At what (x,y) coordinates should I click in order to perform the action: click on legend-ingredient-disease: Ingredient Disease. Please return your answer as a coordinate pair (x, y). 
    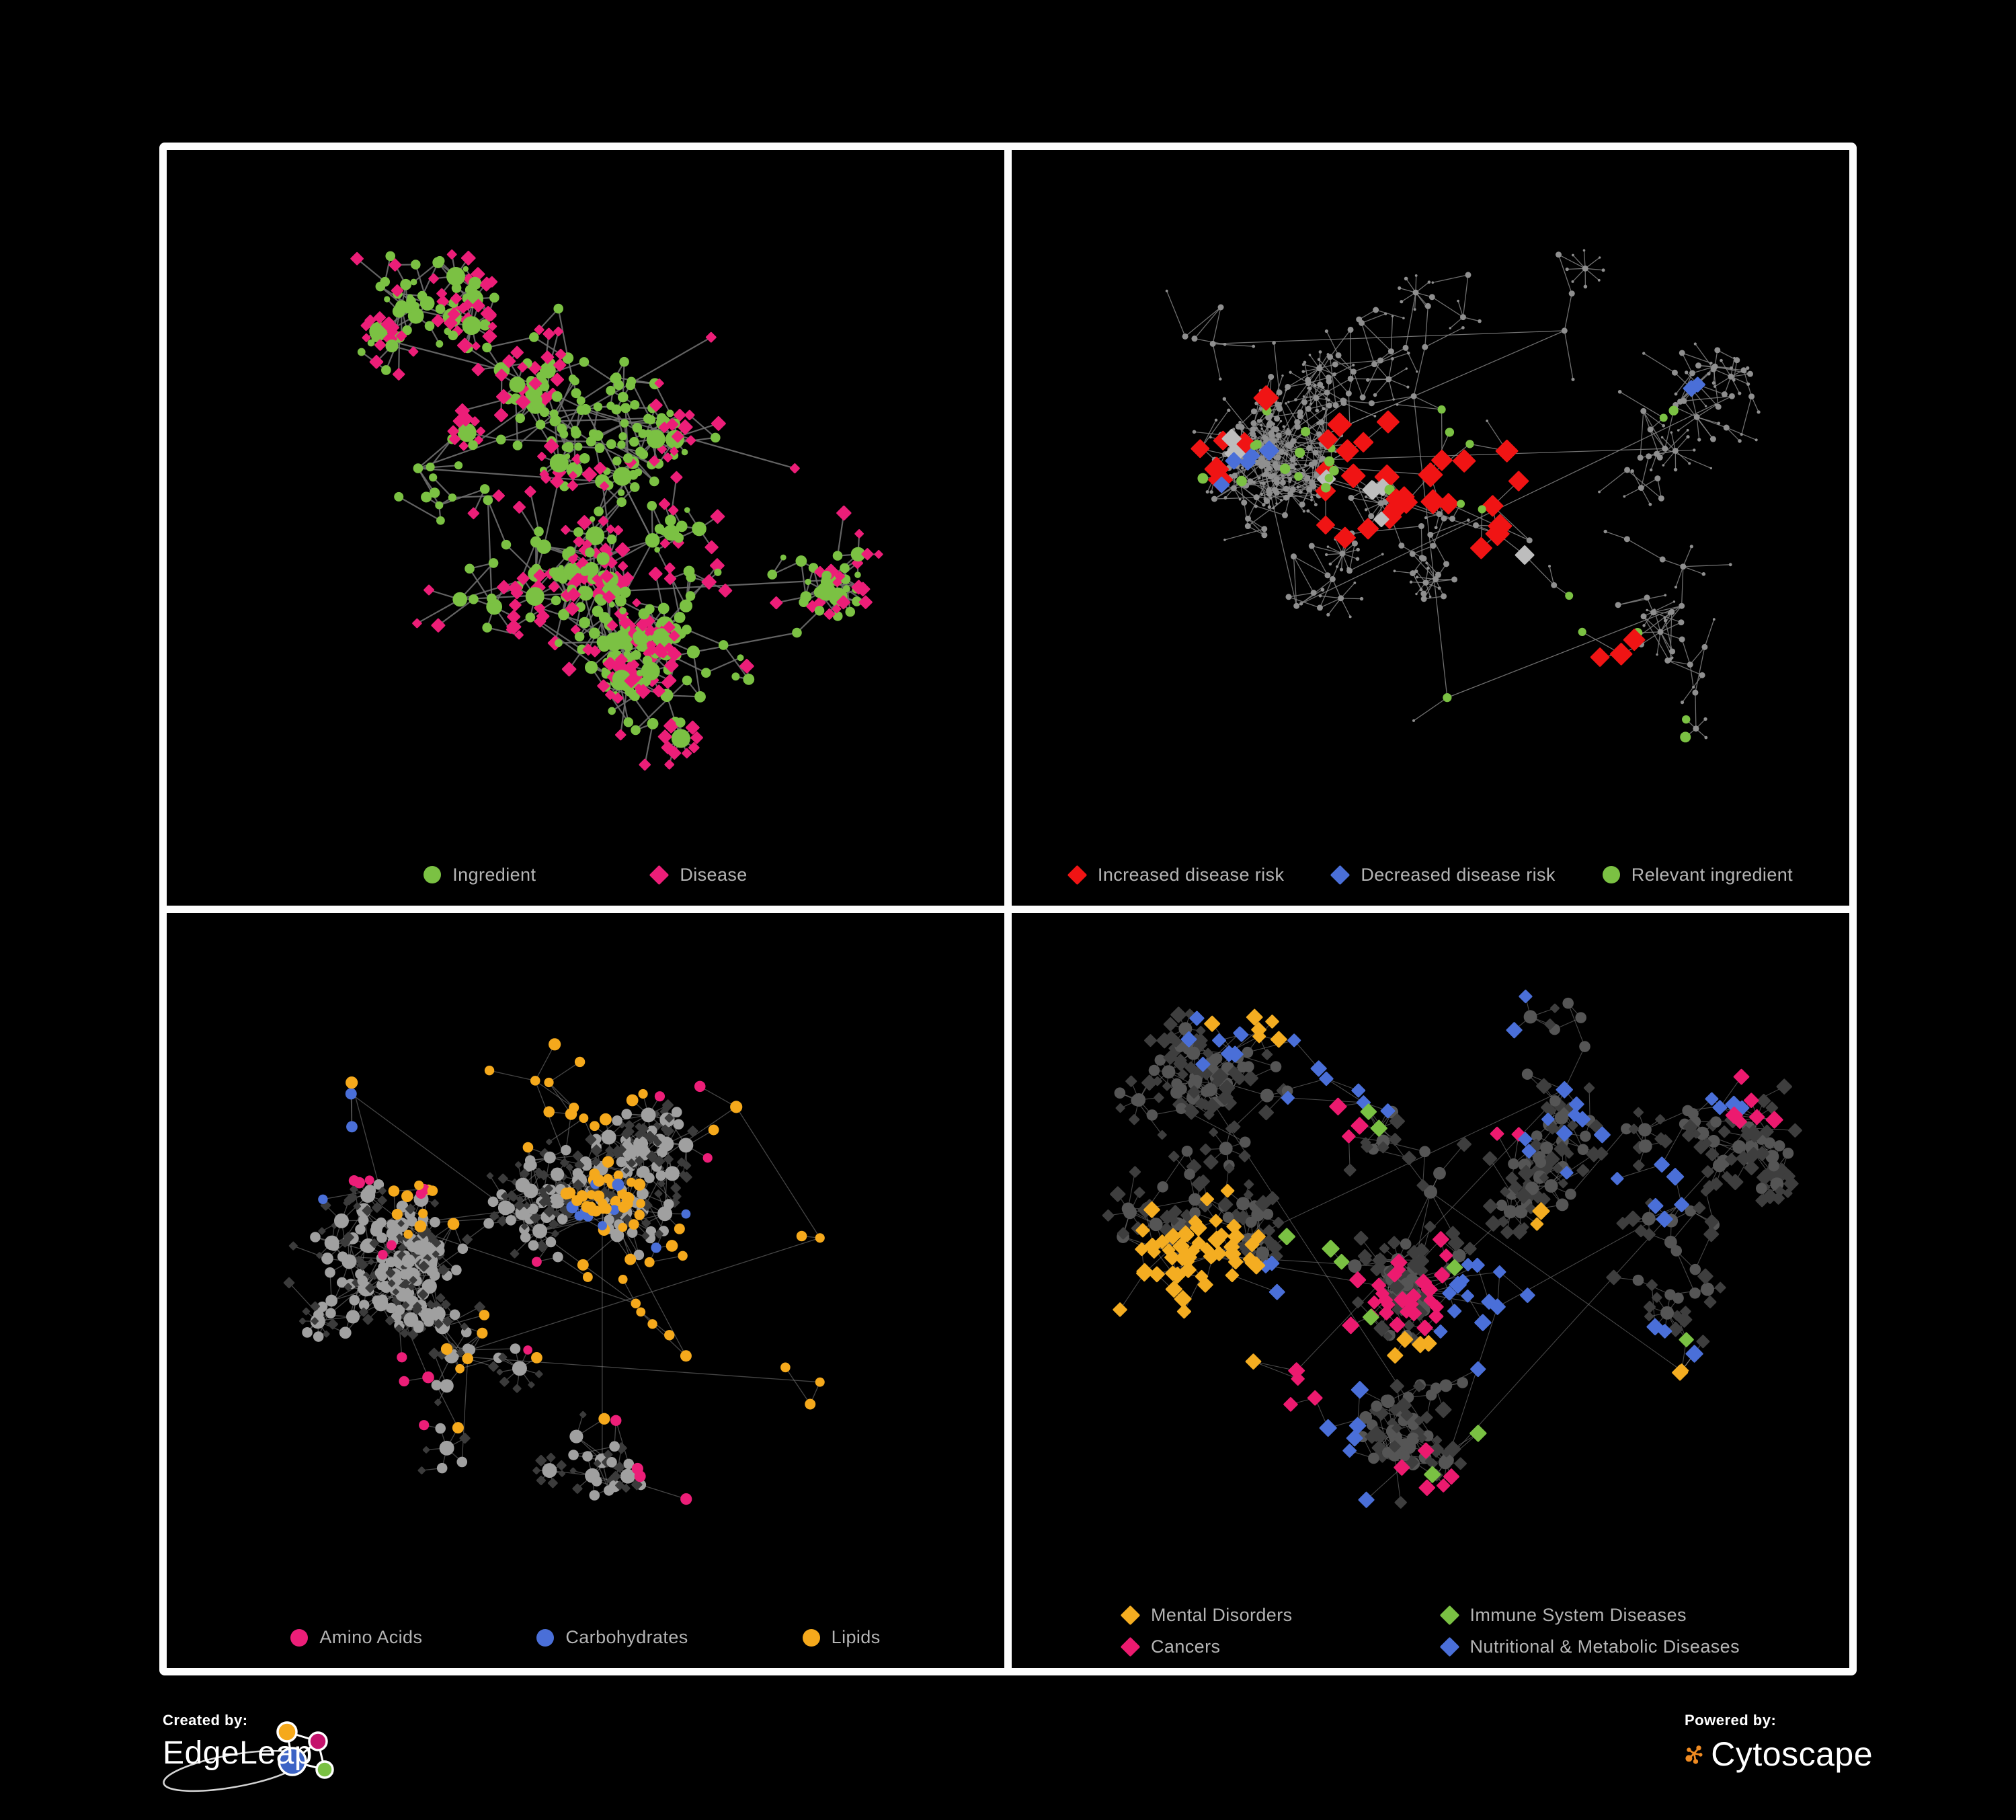
    Looking at the image, I should click on (585, 875).